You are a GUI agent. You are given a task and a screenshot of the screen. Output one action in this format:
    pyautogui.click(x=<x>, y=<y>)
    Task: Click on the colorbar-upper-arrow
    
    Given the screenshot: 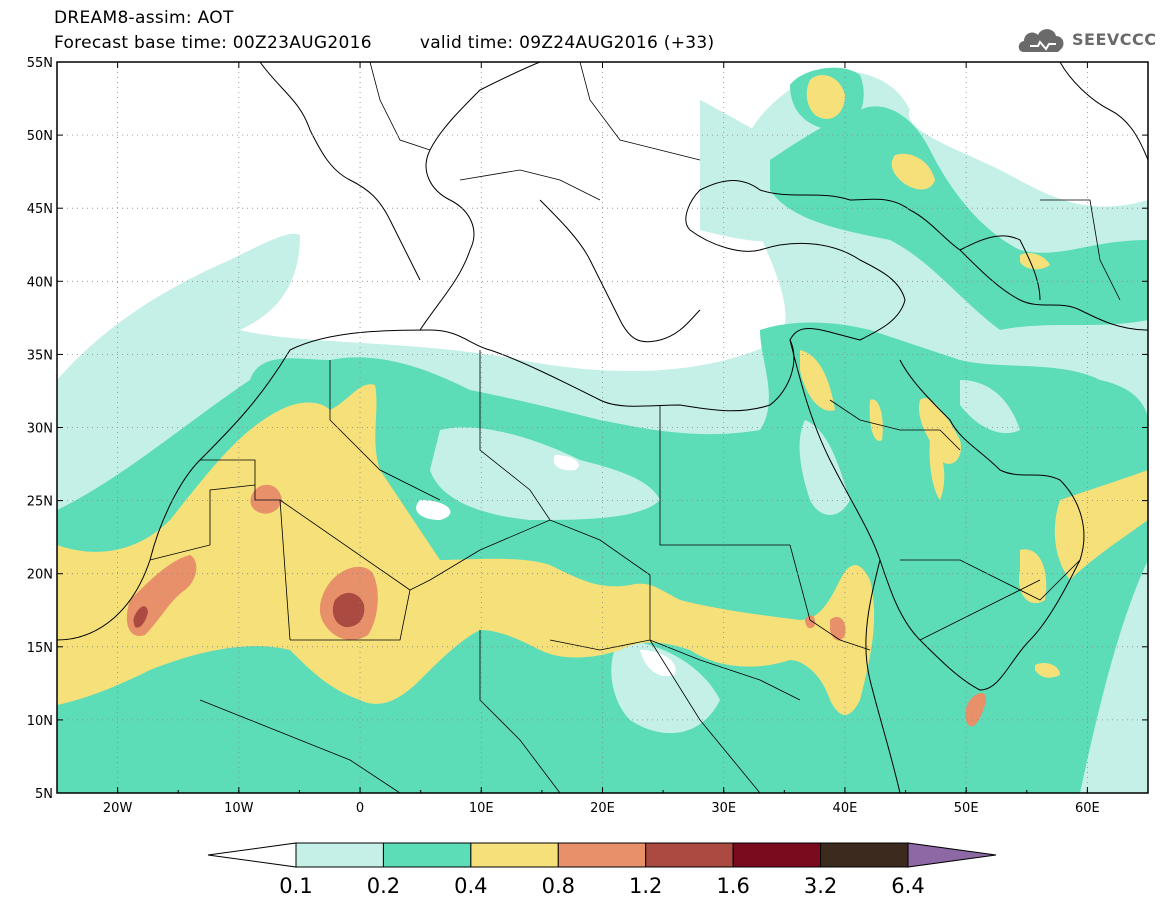 What is the action you would take?
    pyautogui.click(x=952, y=855)
    